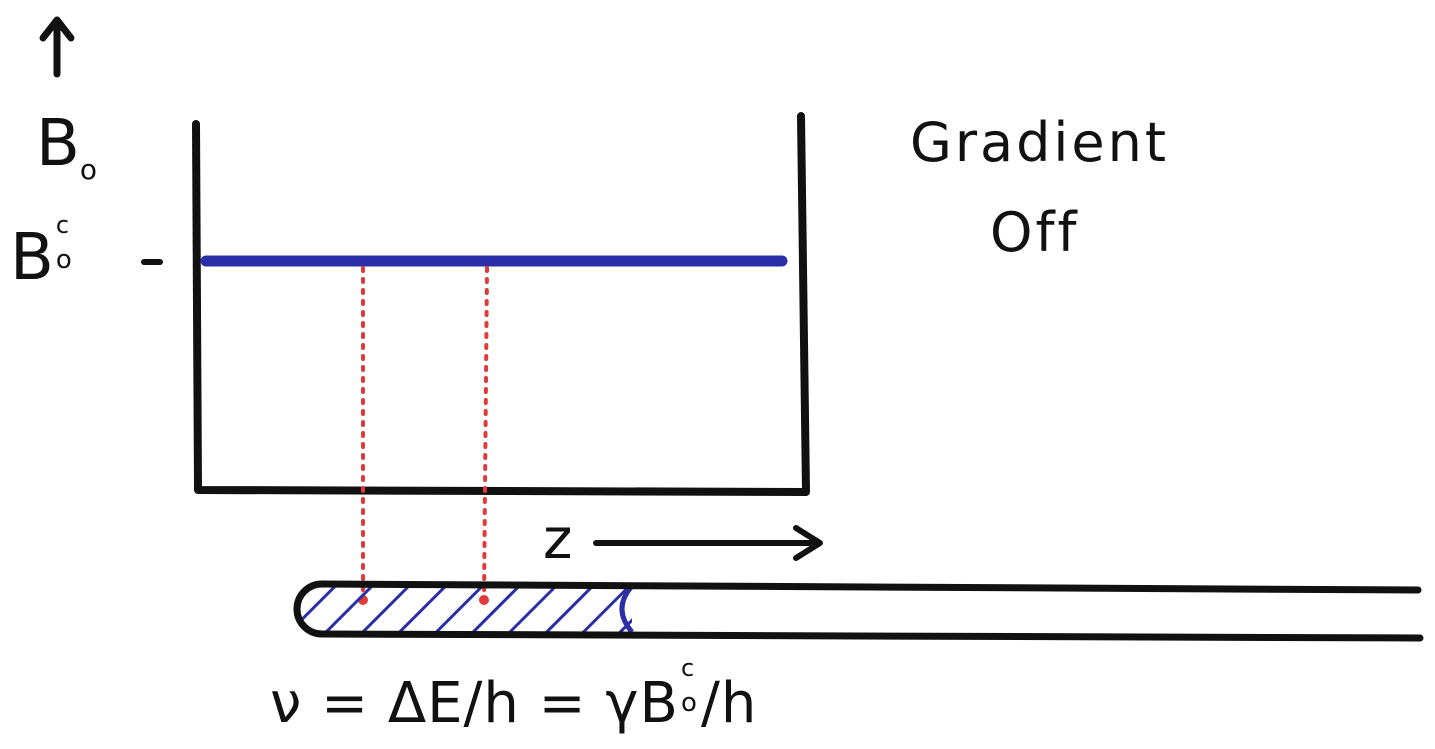 The image size is (1435, 749). What do you see at coordinates (729, 703) in the screenshot?
I see `equation-tail: /h` at bounding box center [729, 703].